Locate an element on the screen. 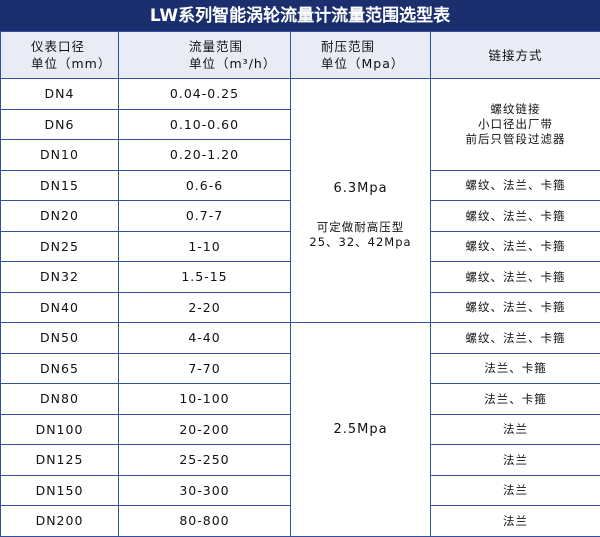 This screenshot has height=537, width=600. header-size-unit: 单位（mm） is located at coordinates (74, 63).